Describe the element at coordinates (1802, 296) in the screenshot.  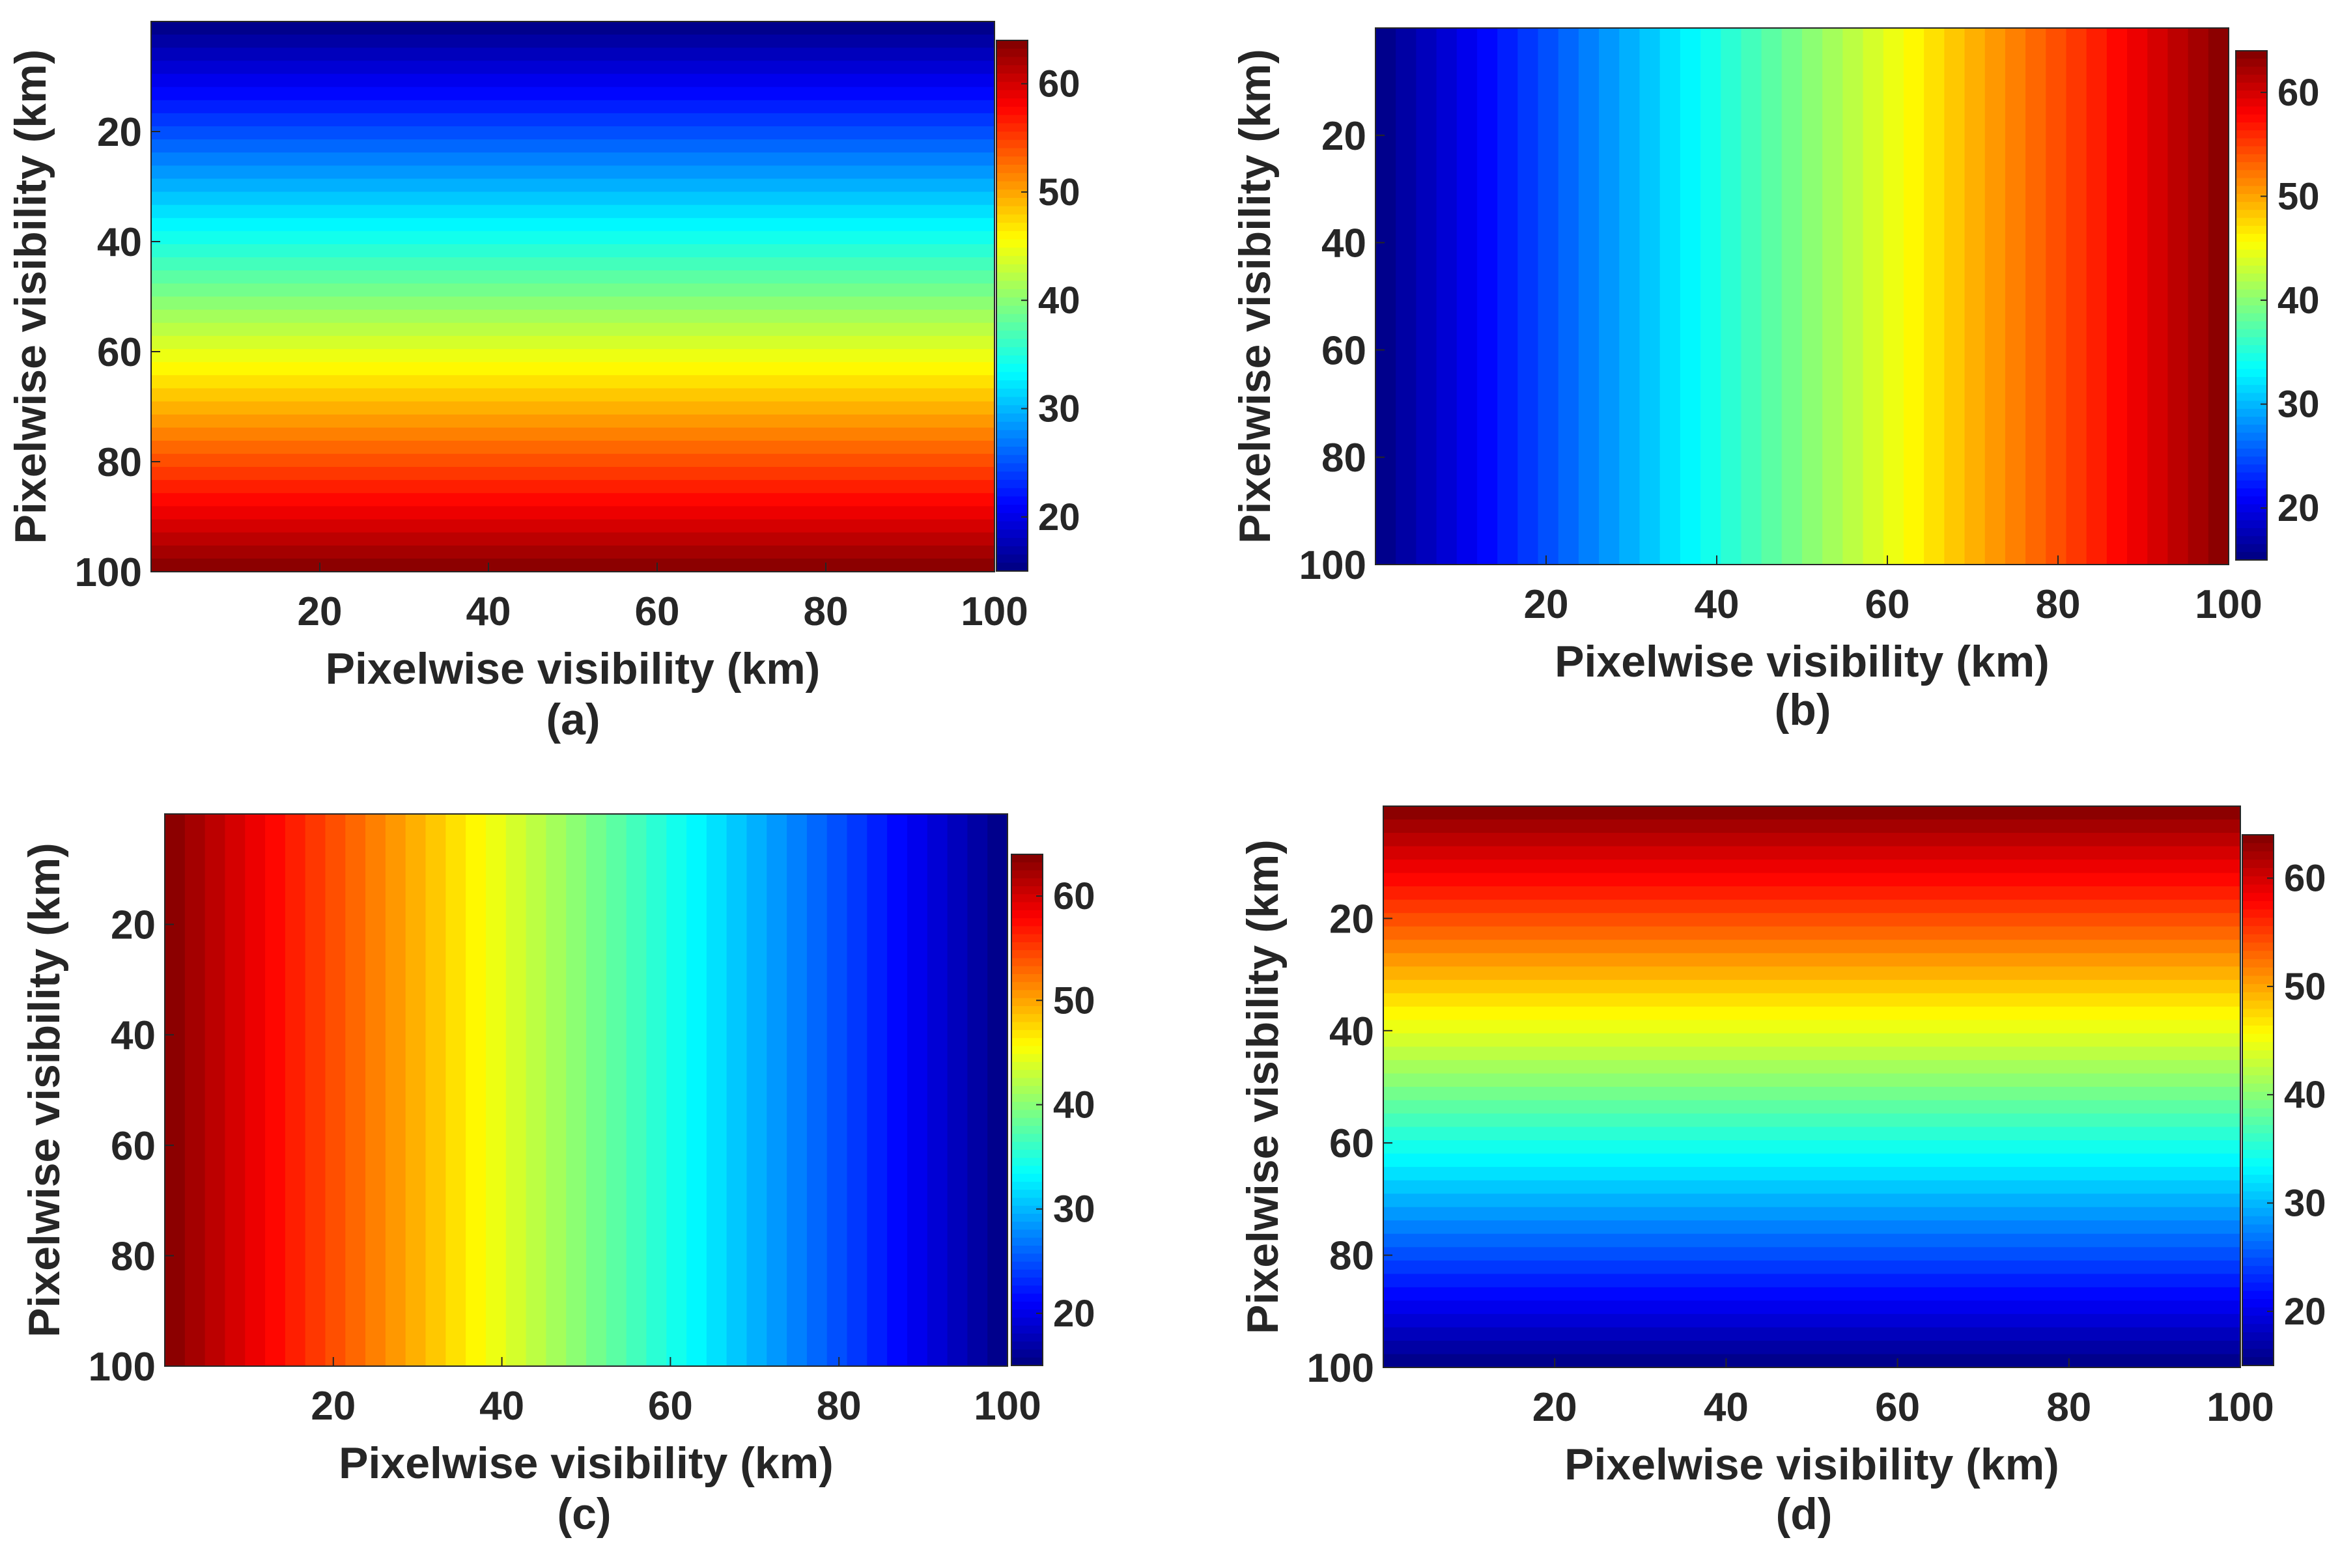
I see `heatmap-b` at that location.